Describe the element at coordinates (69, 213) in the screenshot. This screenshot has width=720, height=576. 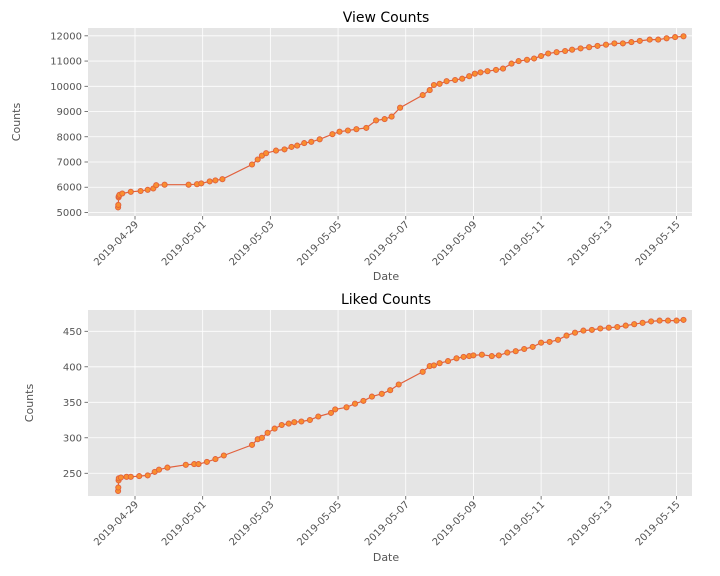
I see `y-tick-label: 5000` at that location.